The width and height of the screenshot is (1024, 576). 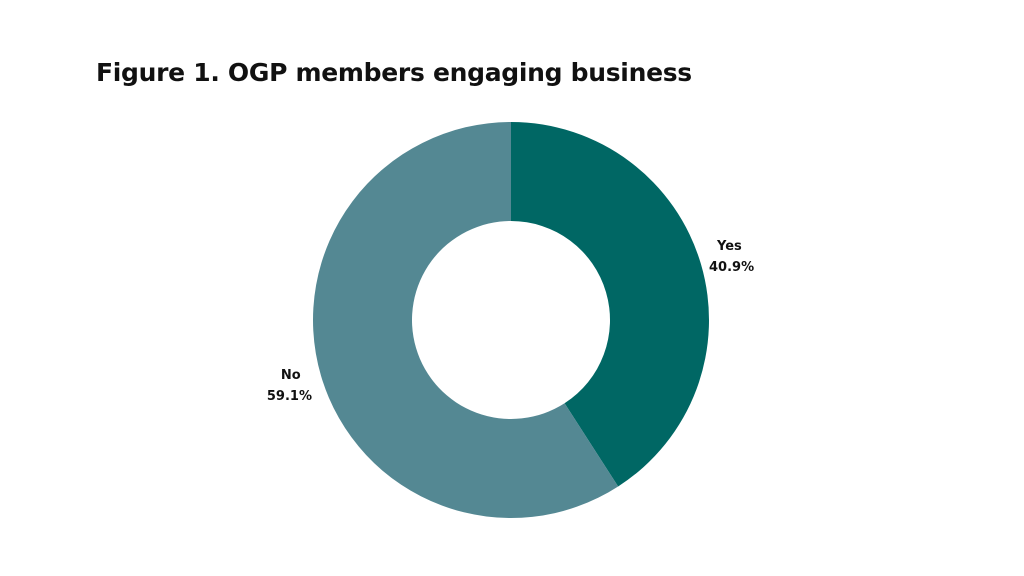 What do you see at coordinates (290, 375) in the screenshot?
I see `slice-label-no-name: No` at bounding box center [290, 375].